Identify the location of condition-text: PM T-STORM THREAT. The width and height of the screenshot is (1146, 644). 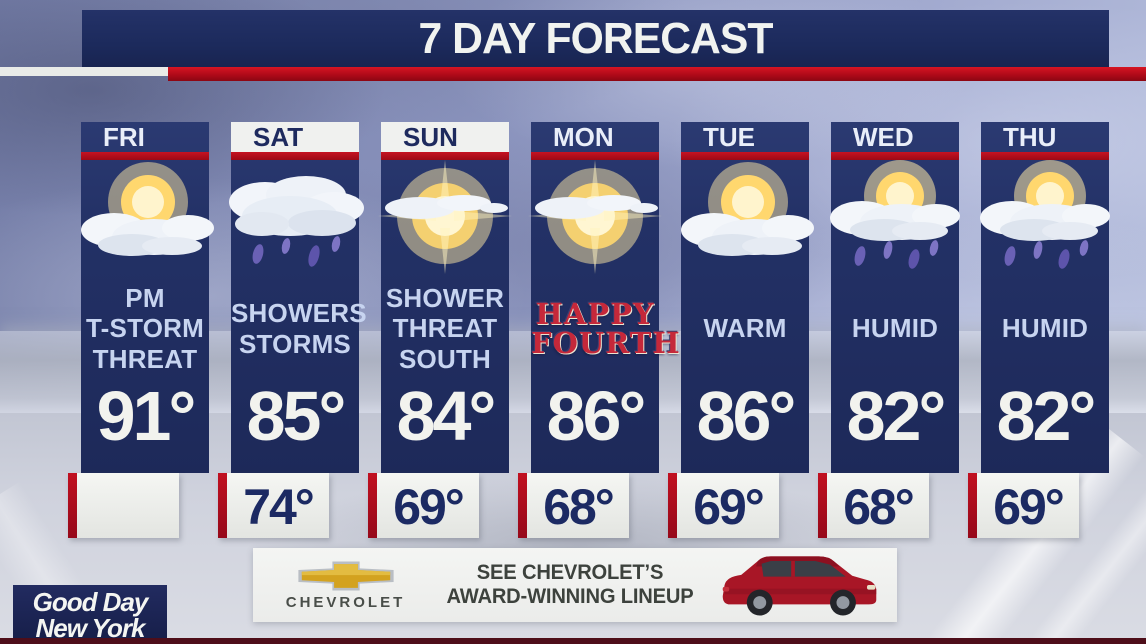
(145, 328).